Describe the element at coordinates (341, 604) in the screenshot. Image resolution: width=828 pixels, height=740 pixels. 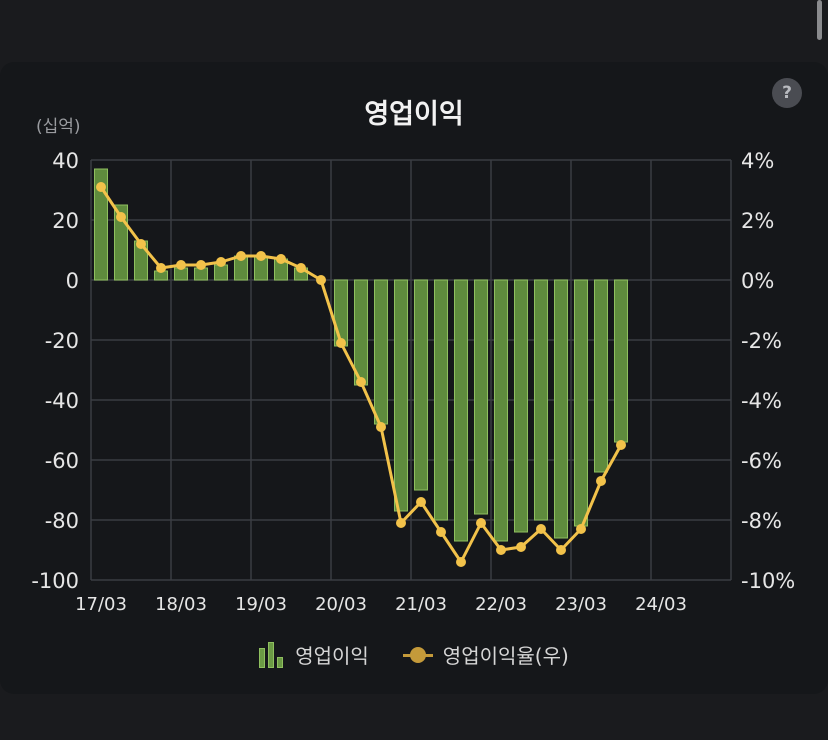
I see `x-tick-label: 20/03` at that location.